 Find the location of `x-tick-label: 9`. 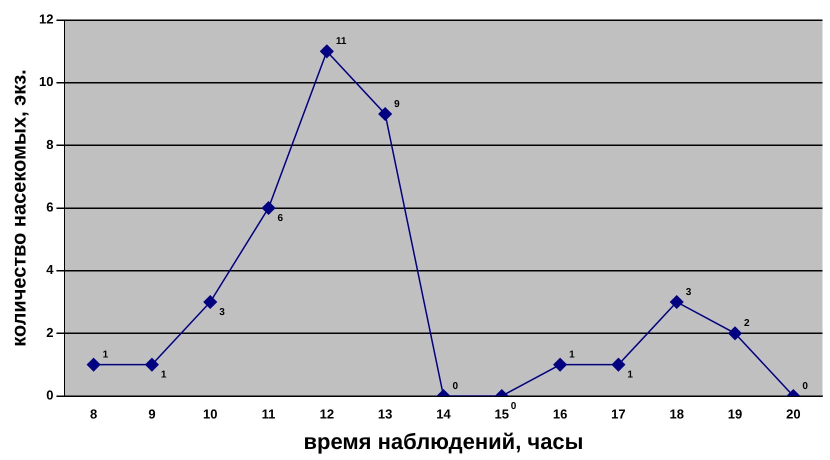

x-tick-label: 9 is located at coordinates (152, 414).